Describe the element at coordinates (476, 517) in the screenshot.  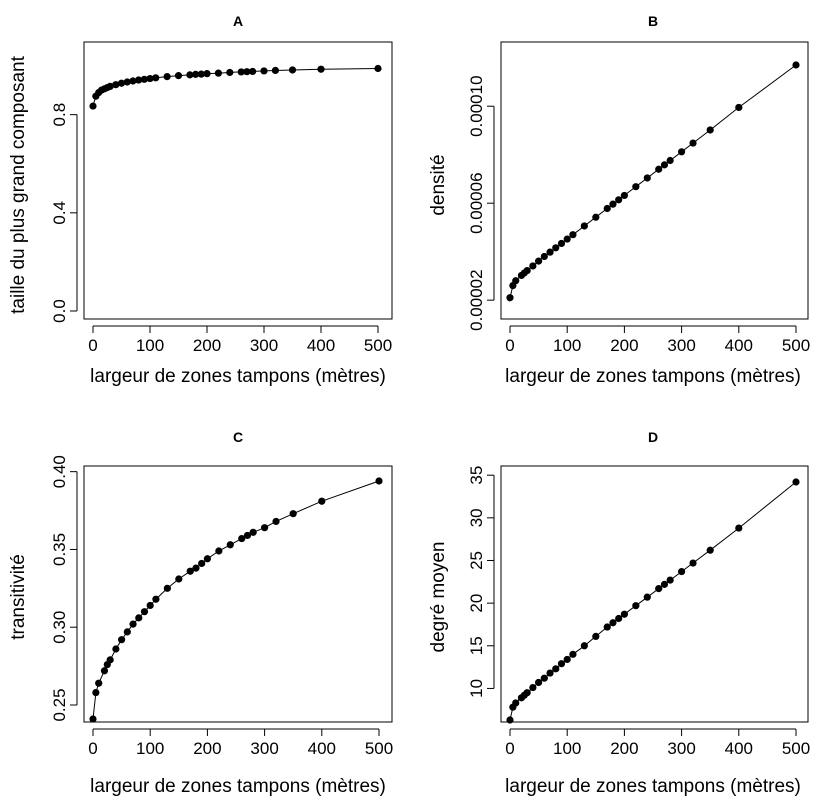
I see `panel-d-y-tick-label: 30` at that location.